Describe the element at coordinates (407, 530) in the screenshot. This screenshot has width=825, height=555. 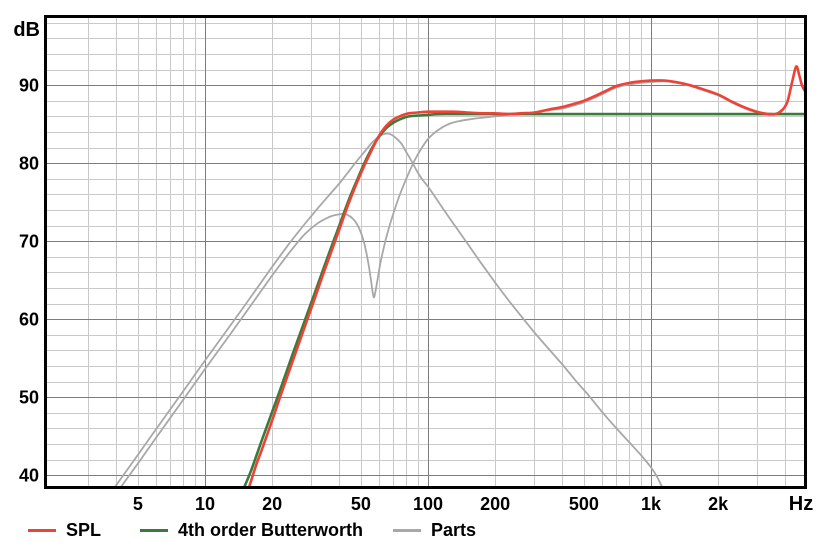
I see `parts-legend-swatch` at that location.